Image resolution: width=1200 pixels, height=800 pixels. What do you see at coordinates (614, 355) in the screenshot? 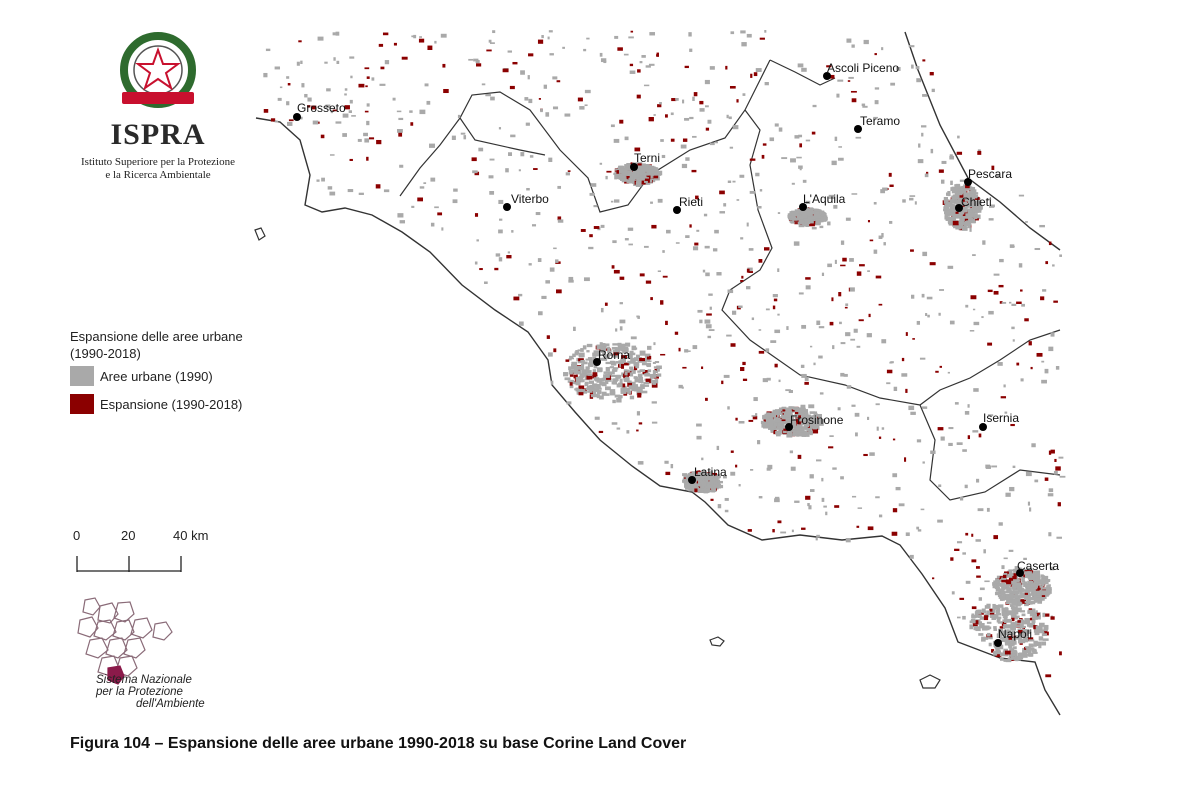
I see `svg-text: Roma` at bounding box center [614, 355].